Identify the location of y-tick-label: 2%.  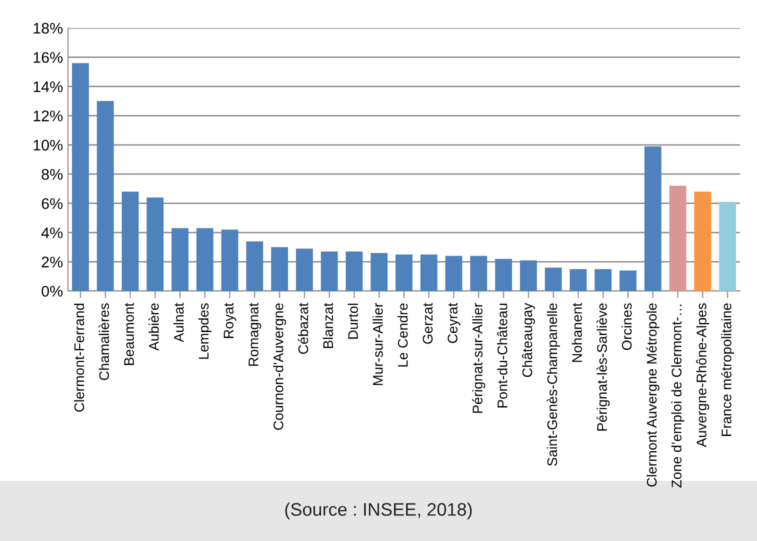
(52, 262).